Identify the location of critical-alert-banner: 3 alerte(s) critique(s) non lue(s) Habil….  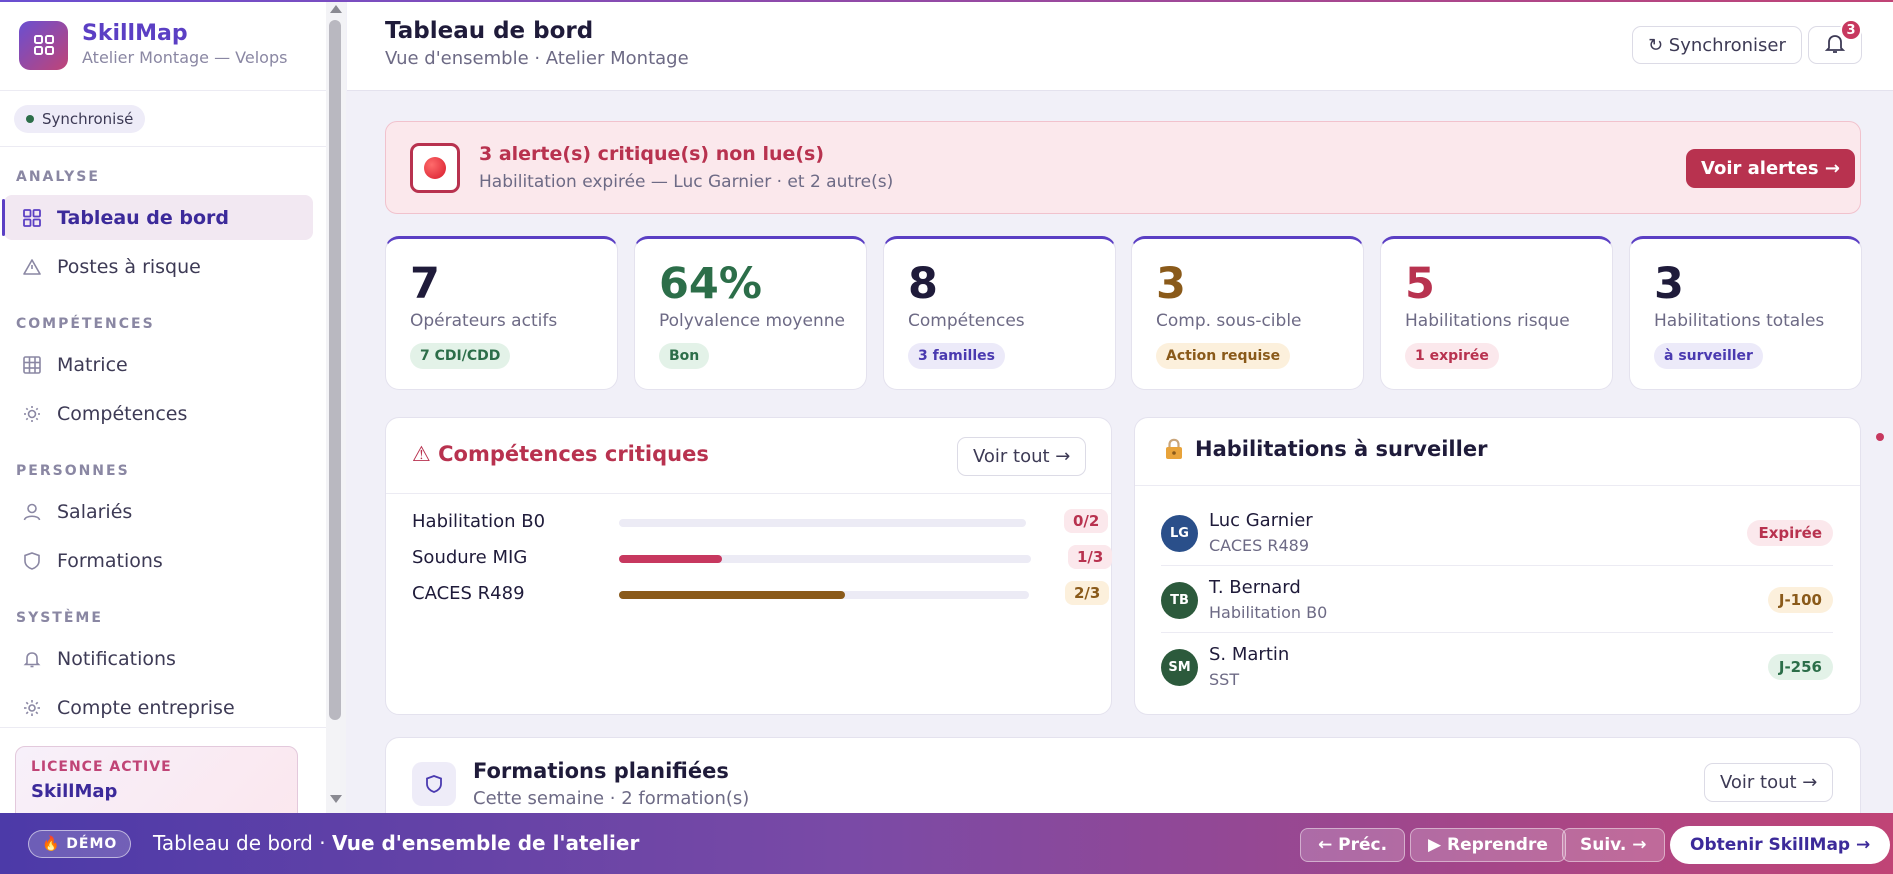
(1123, 167).